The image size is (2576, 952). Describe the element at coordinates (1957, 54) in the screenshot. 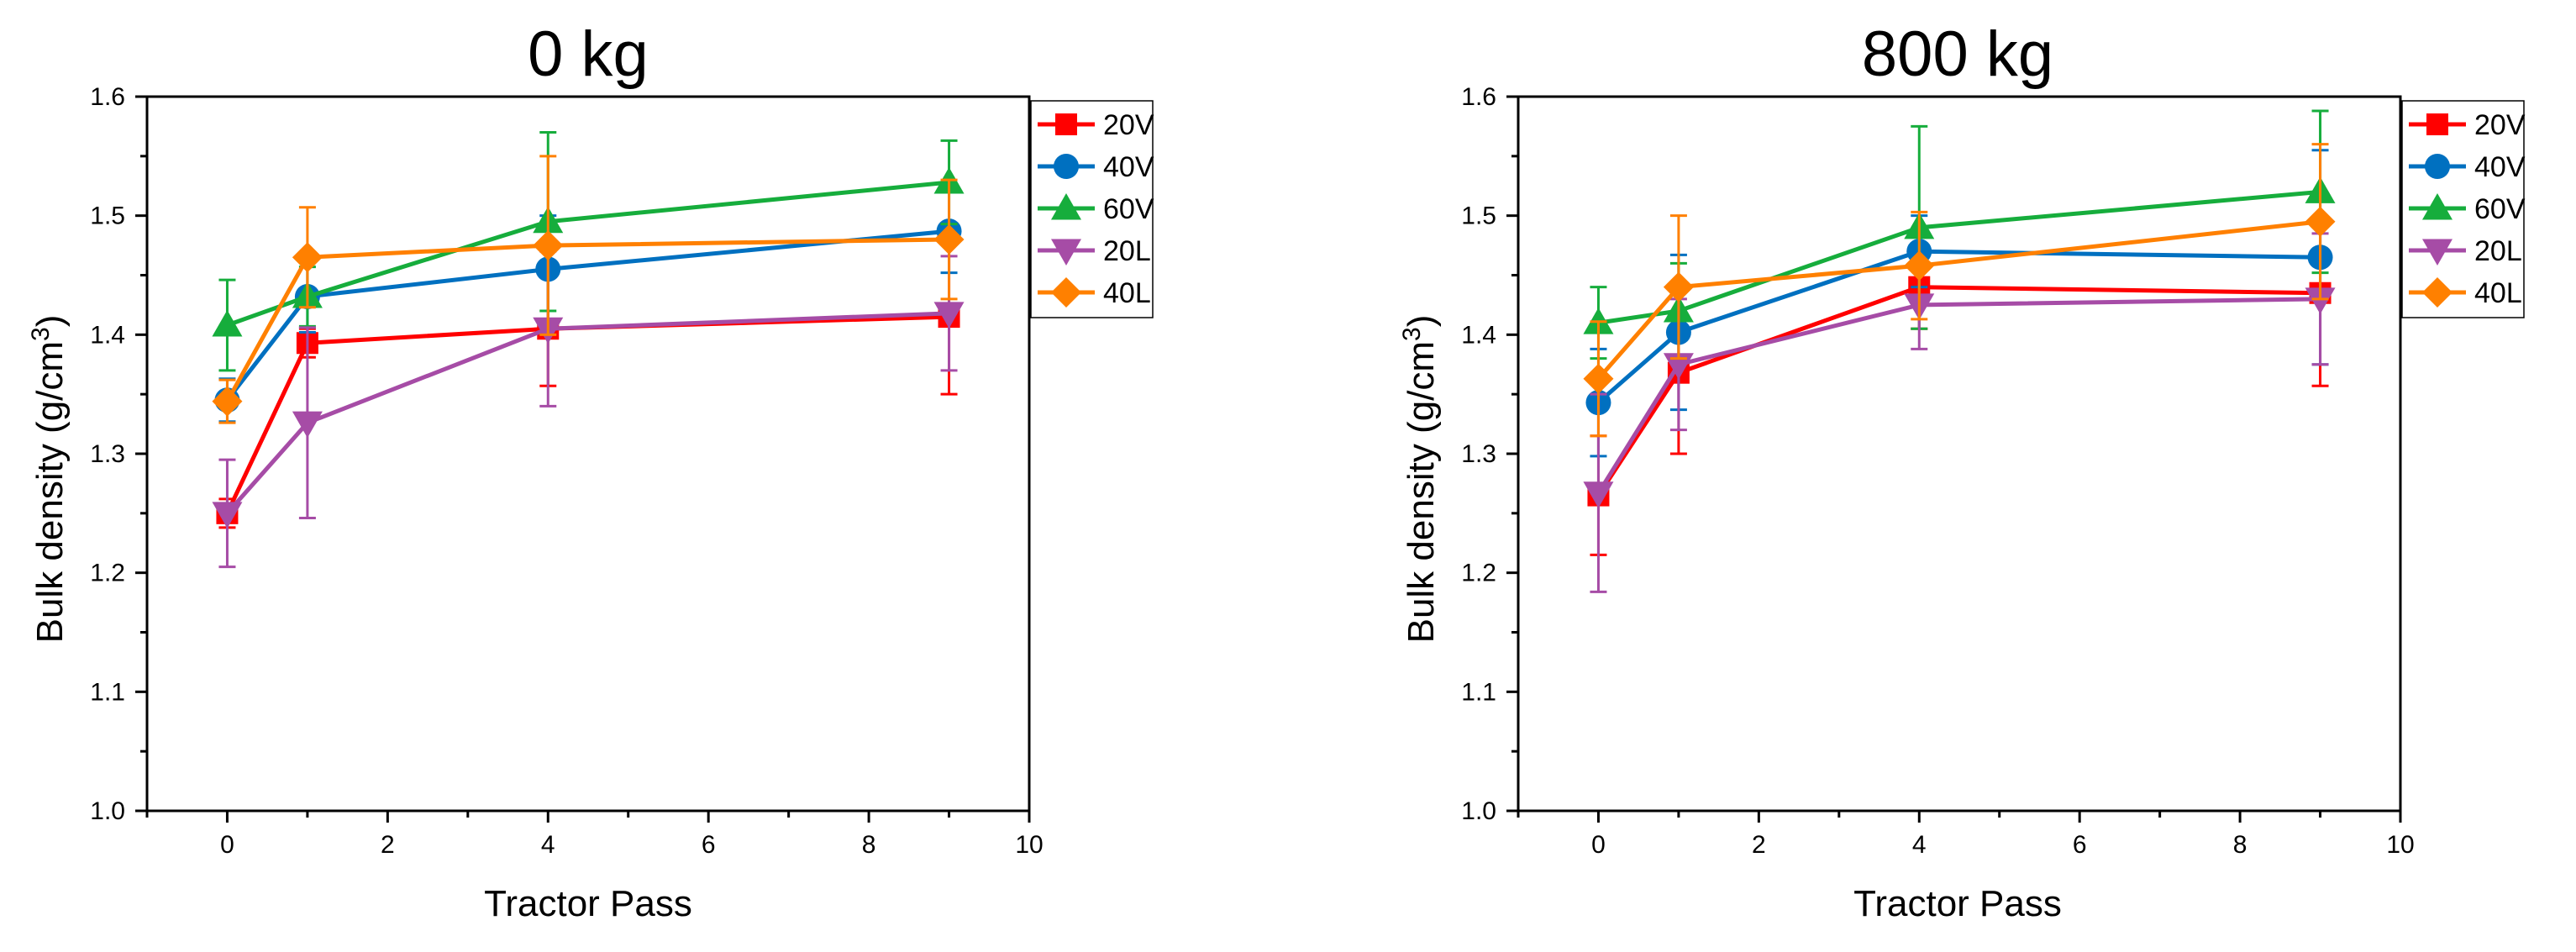

I see `chart-title: 800 kg` at that location.